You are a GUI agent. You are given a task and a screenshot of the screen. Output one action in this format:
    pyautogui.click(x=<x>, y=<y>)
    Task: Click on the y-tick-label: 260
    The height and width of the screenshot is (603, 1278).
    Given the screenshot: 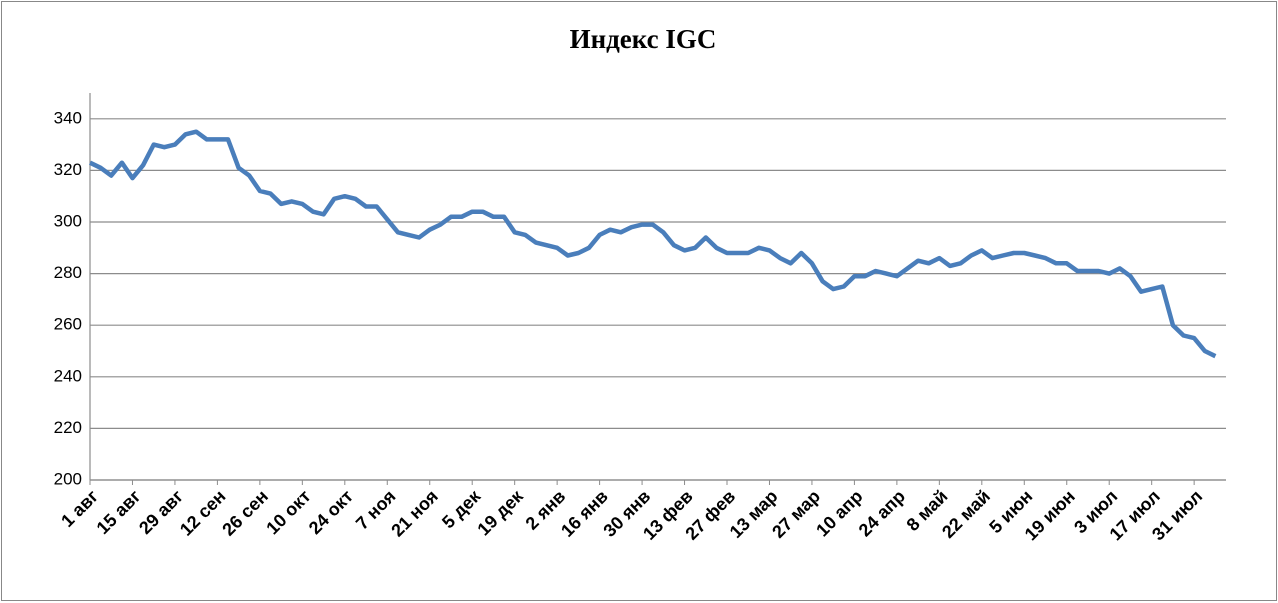 What is the action you would take?
    pyautogui.click(x=68, y=324)
    